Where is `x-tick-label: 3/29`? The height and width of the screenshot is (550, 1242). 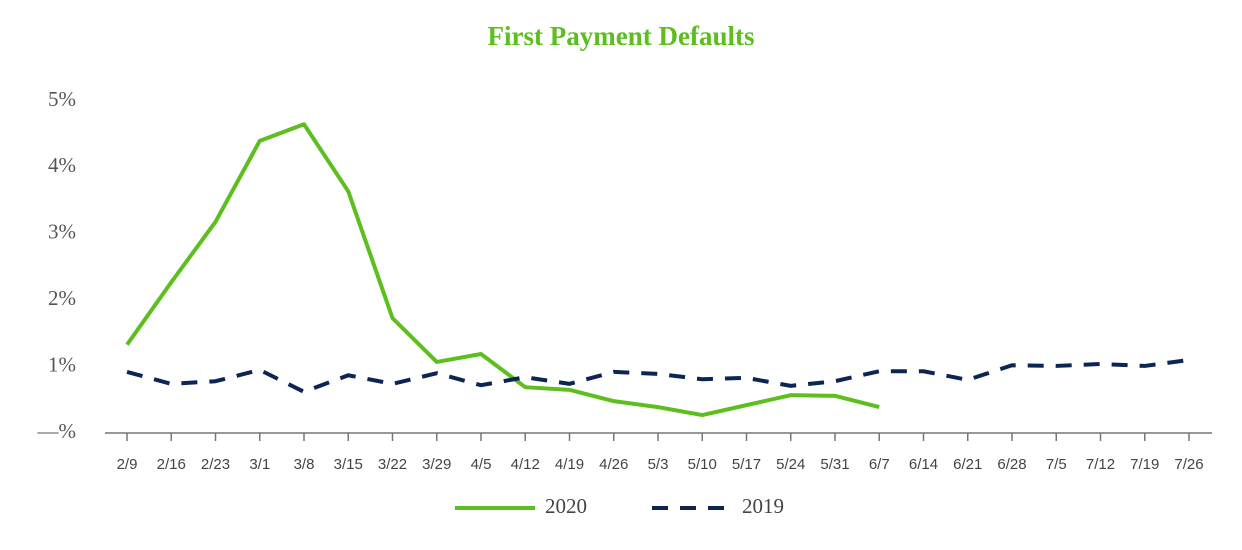 x-tick-label: 3/29 is located at coordinates (436, 464).